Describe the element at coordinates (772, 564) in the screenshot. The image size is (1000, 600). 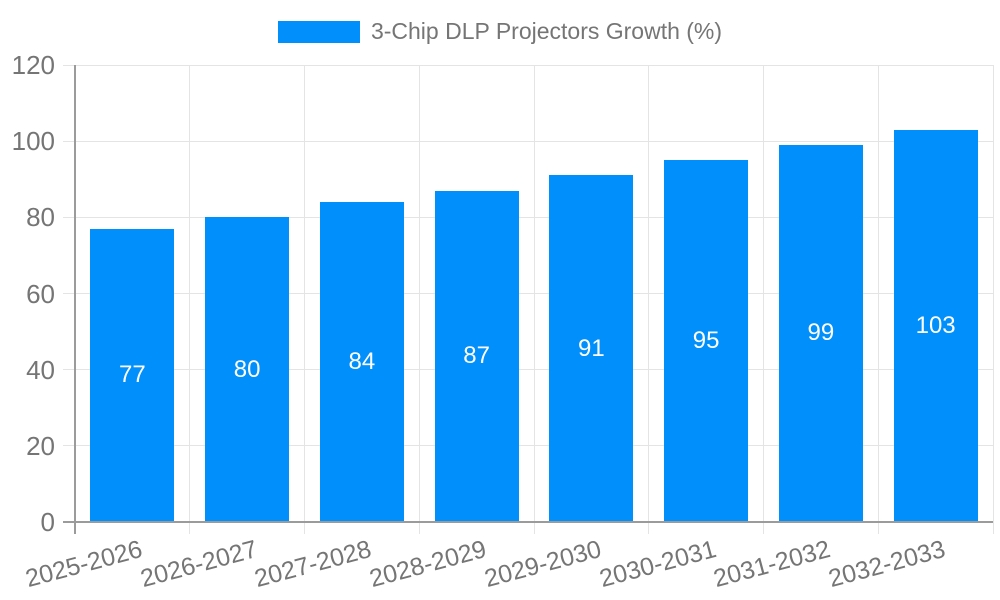
I see `x-axis-label: 2031-2032` at that location.